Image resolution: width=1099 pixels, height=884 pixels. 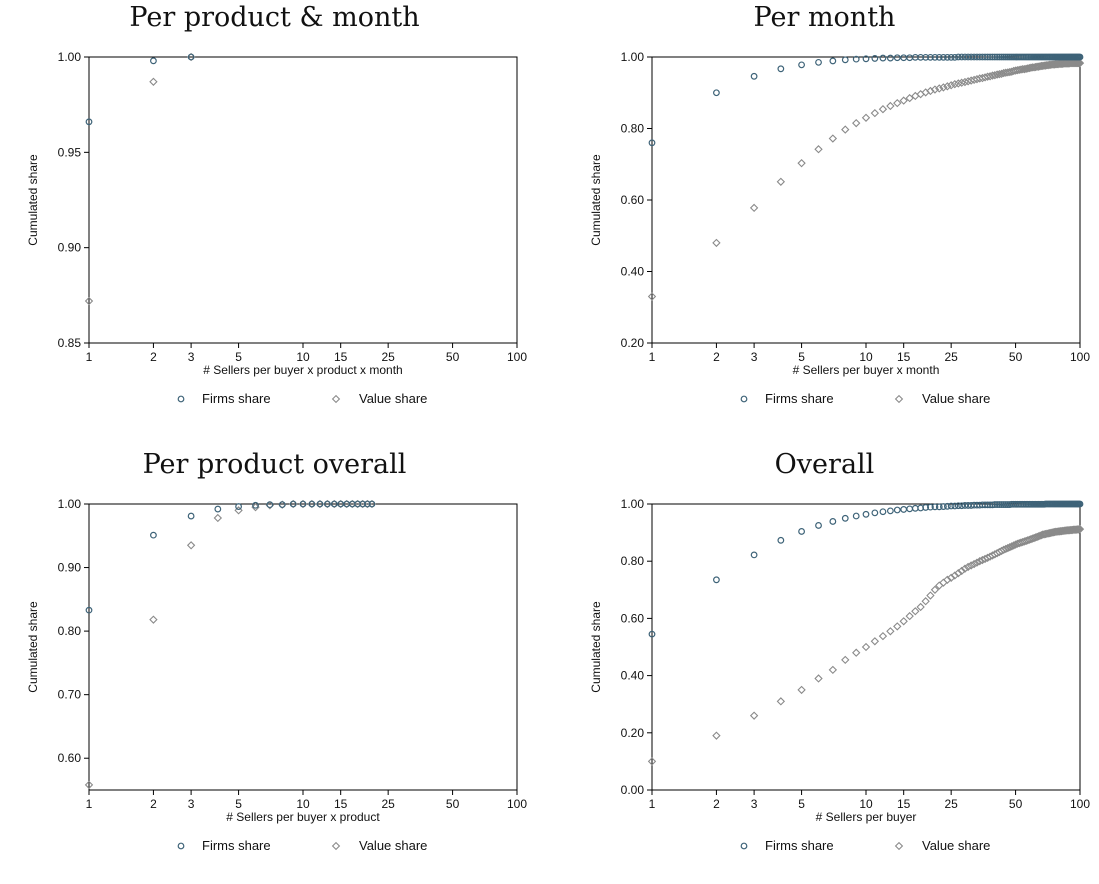 I want to click on x-tick-label: 3, so click(x=191, y=804).